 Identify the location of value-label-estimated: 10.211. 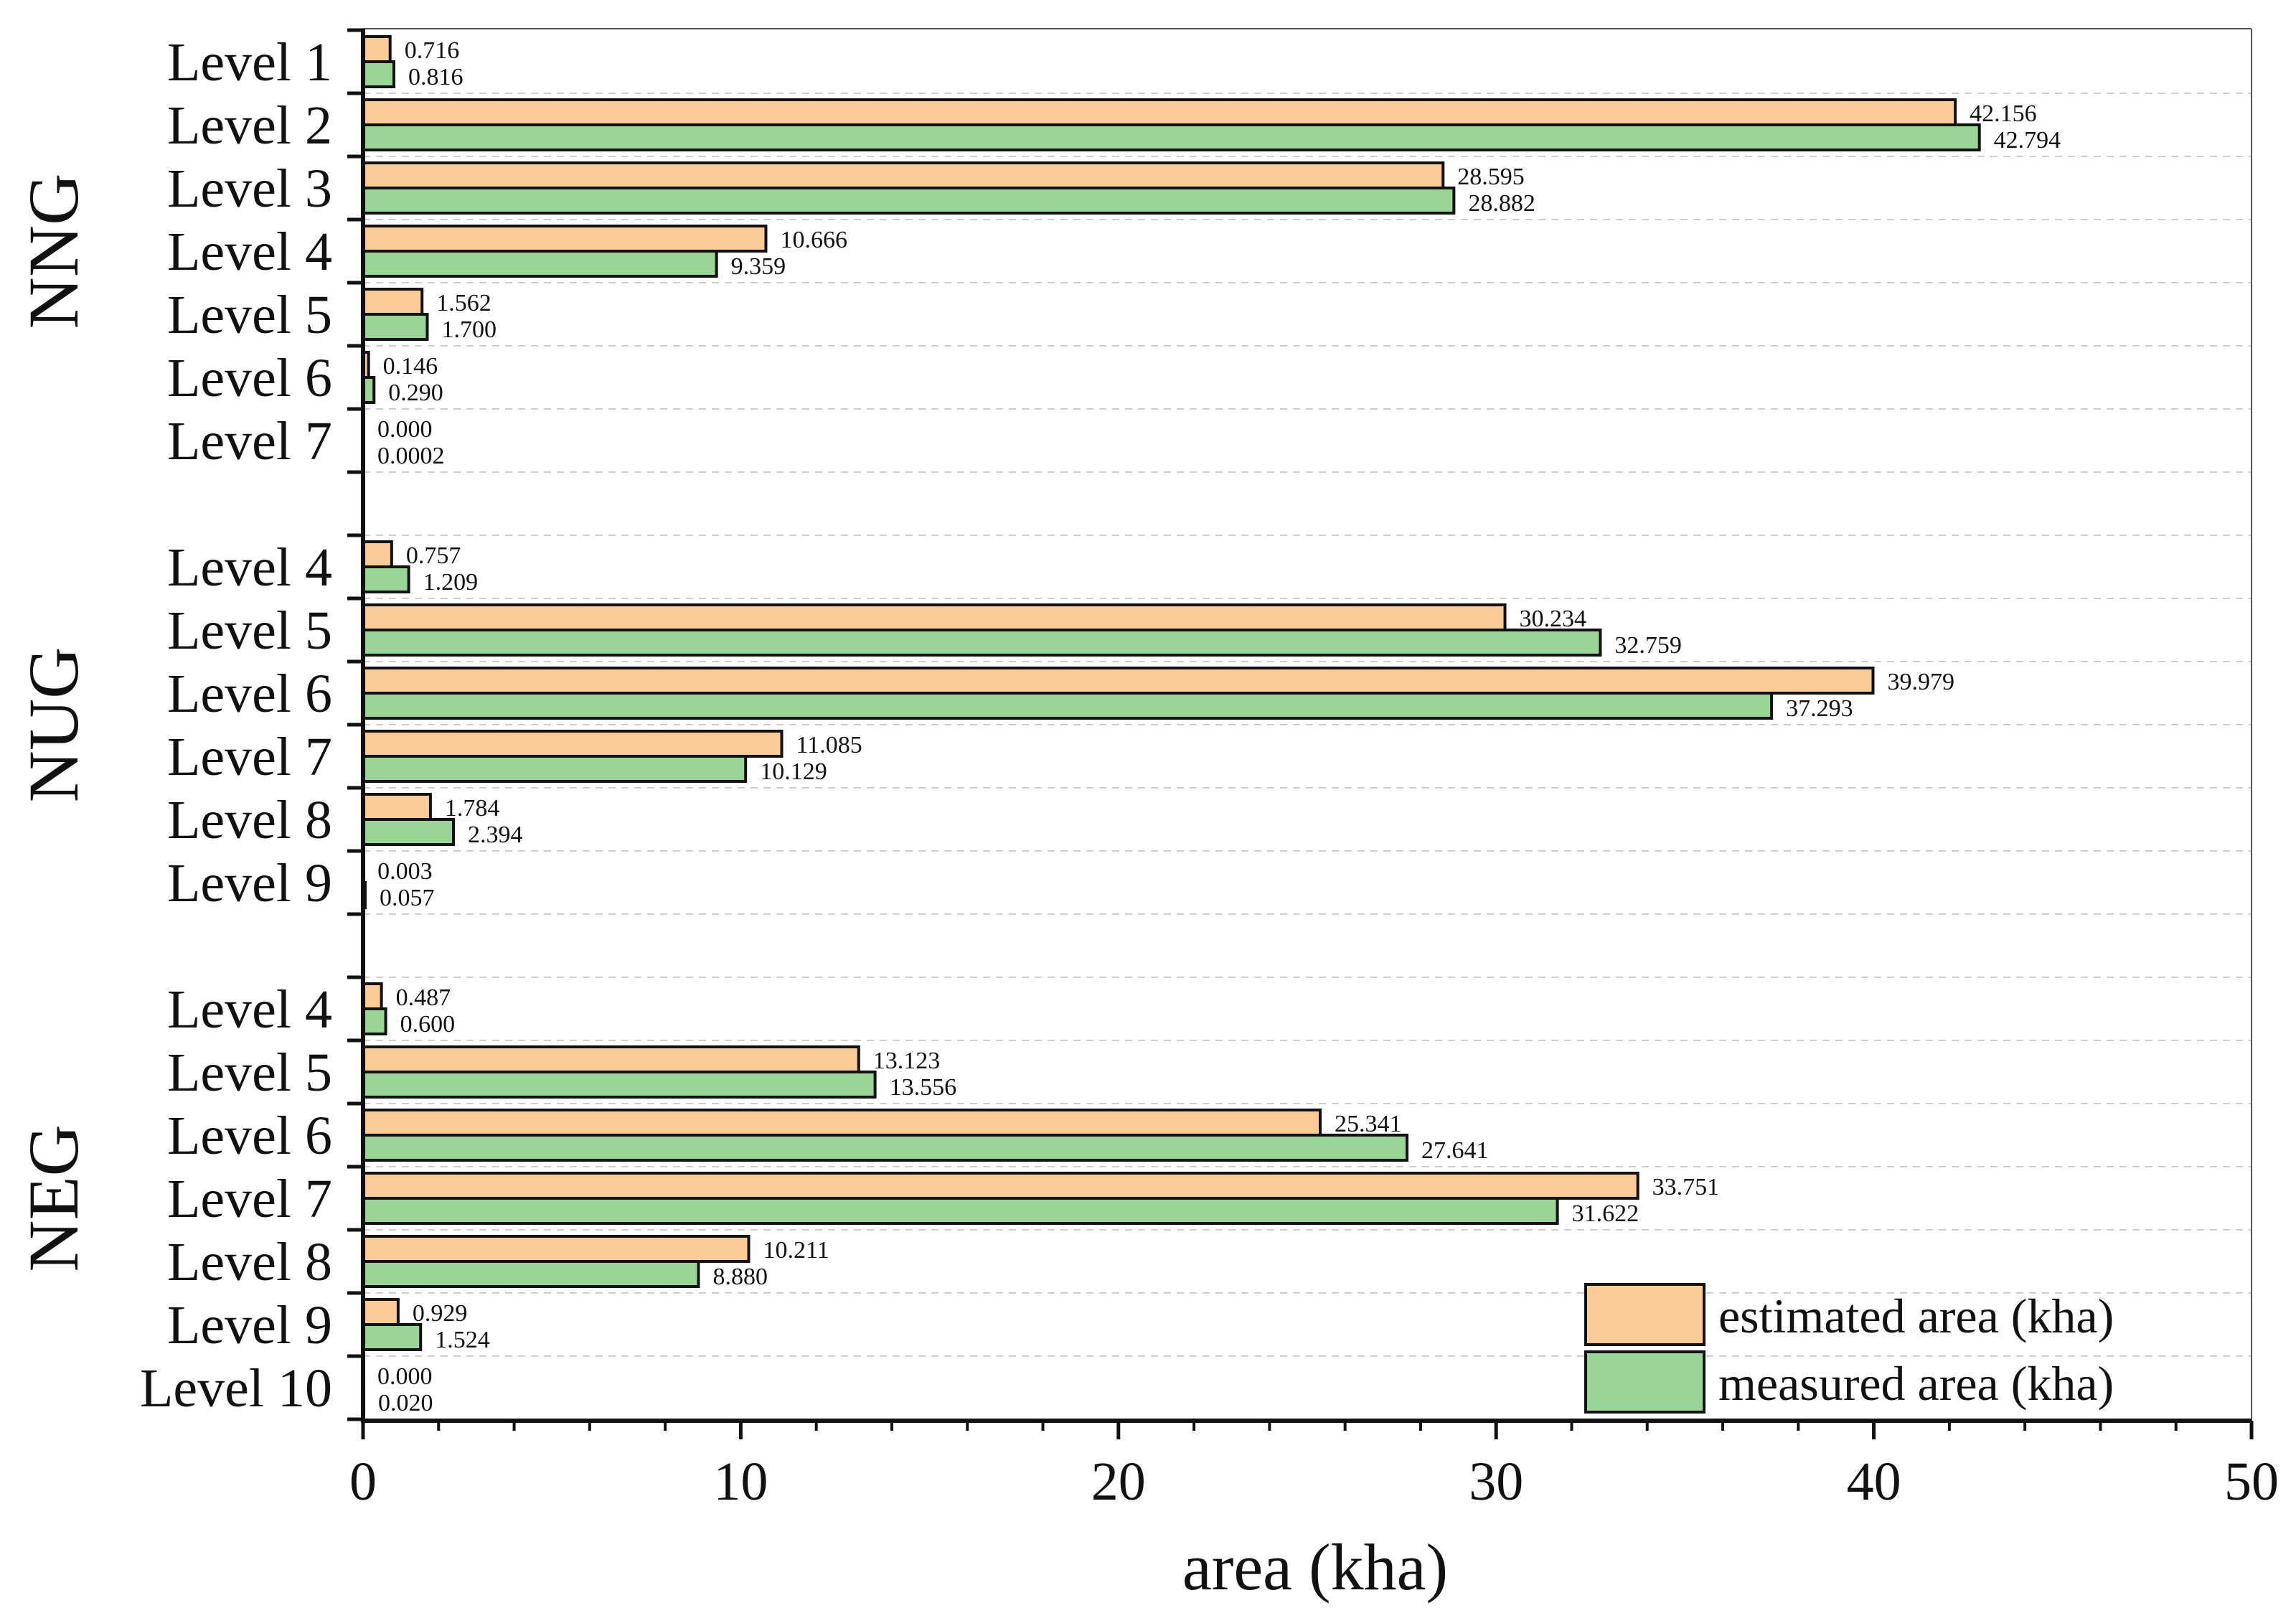
(796, 1250).